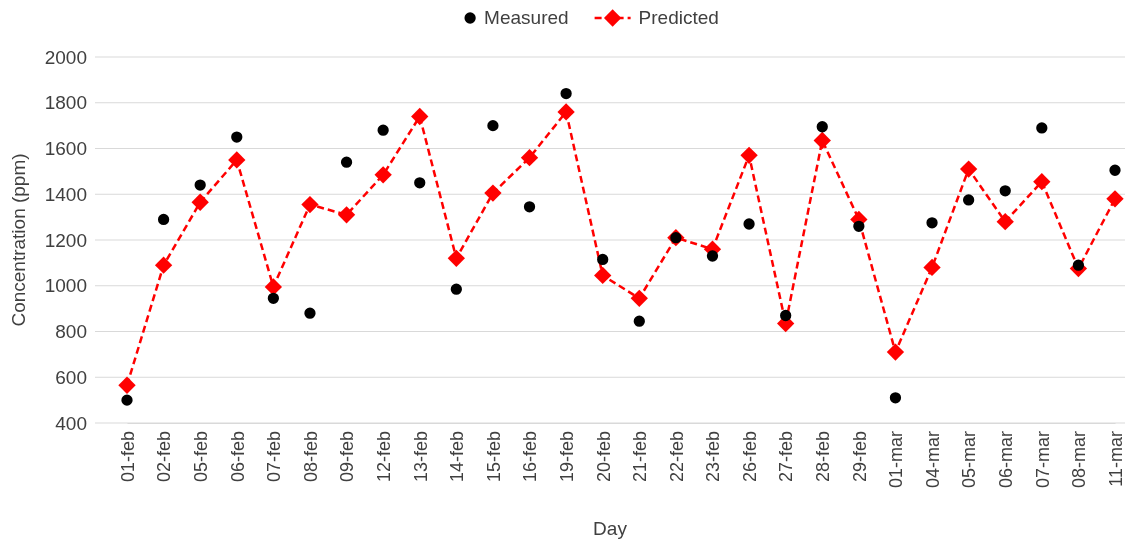 This screenshot has width=1139, height=543. I want to click on y-tick-label: 1600, so click(65, 149).